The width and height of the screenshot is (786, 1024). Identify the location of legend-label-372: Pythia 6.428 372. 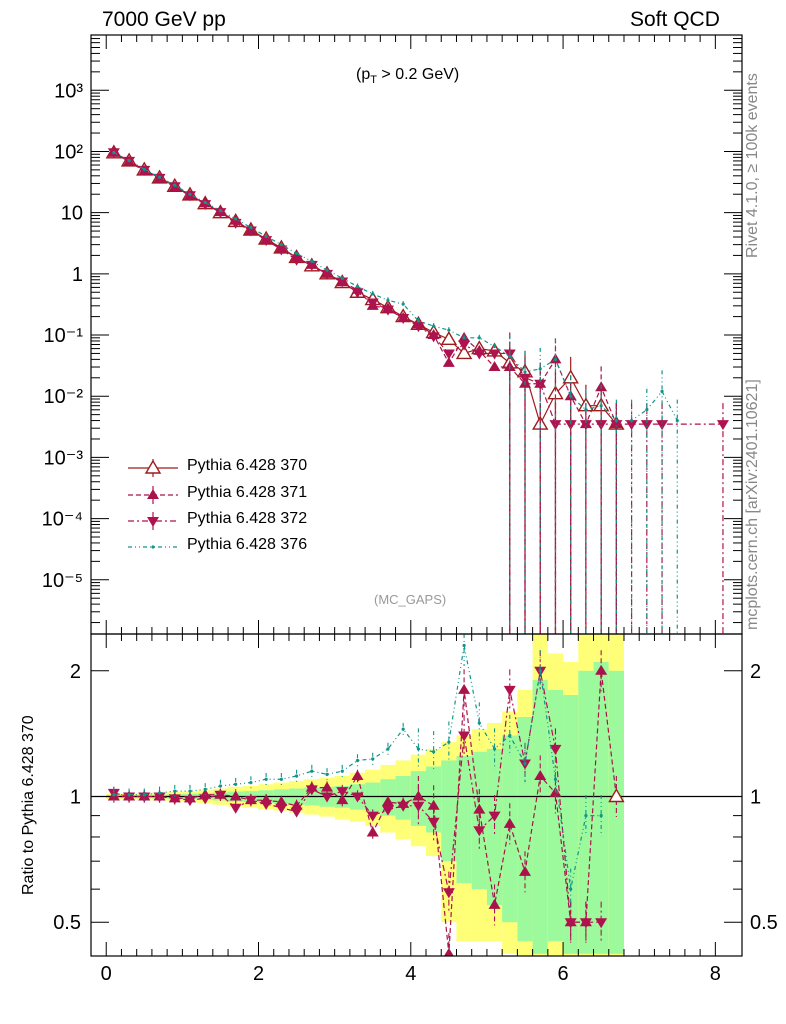
(247, 518).